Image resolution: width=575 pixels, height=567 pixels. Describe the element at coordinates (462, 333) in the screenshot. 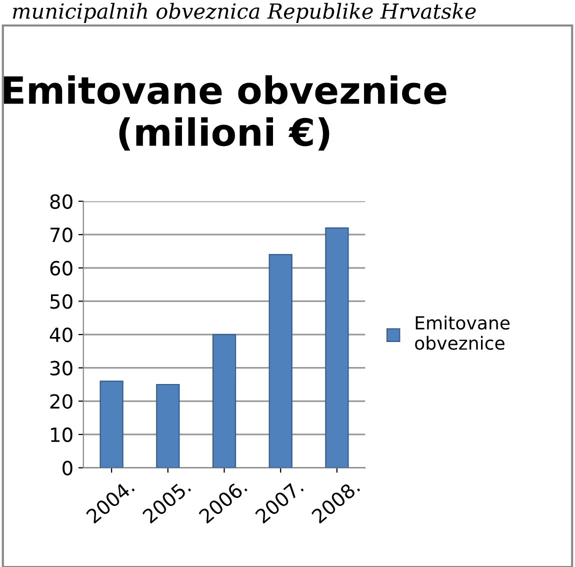

I see `legend-label: Emitovane obveznice` at that location.